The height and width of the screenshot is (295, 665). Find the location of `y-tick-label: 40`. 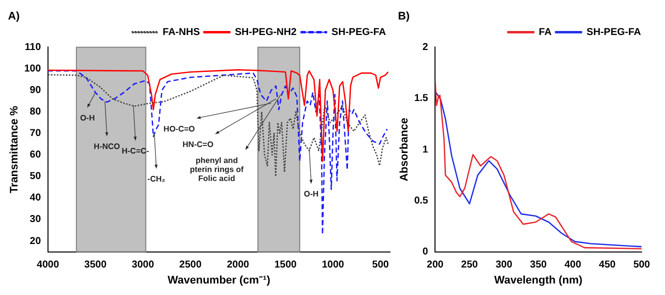

y-tick-label: 40 is located at coordinates (36, 198).